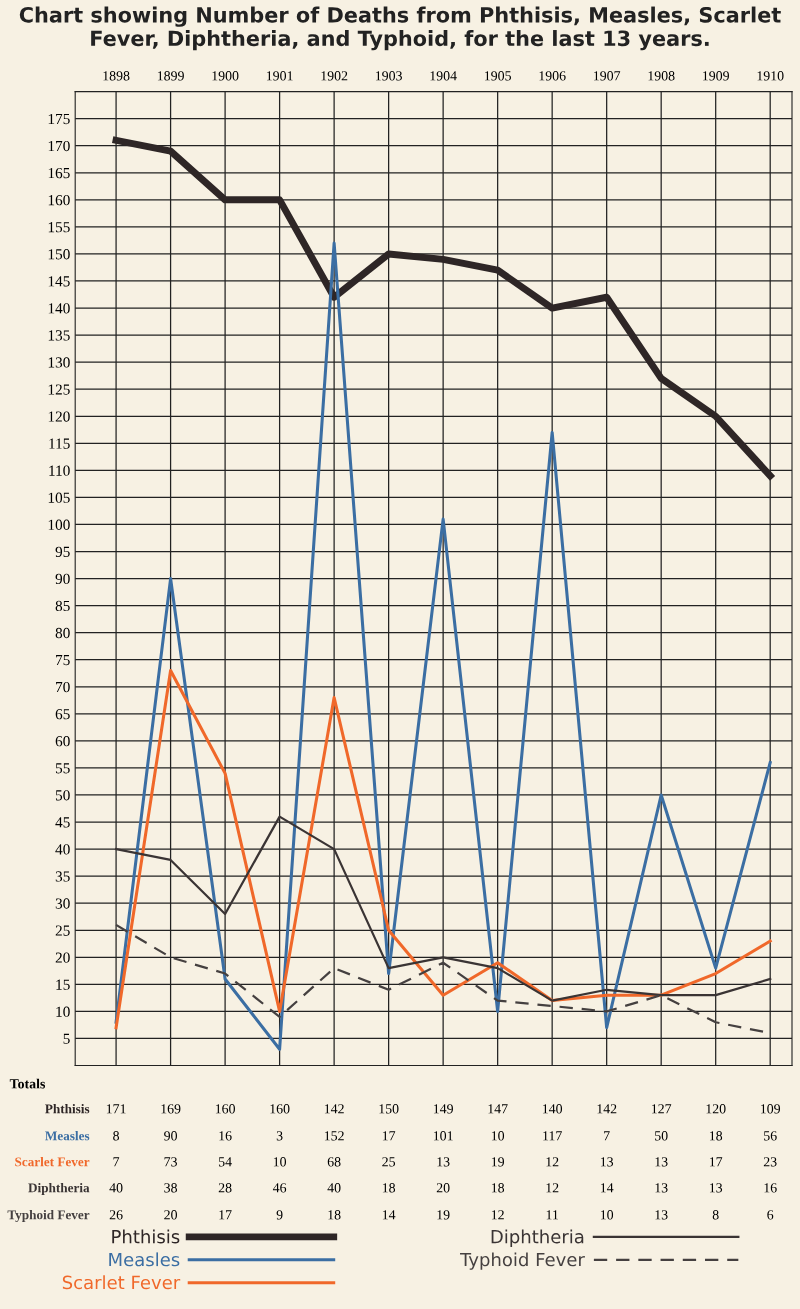 This screenshot has width=800, height=1309. Describe the element at coordinates (443, 1109) in the screenshot. I see `data-label: 149` at that location.